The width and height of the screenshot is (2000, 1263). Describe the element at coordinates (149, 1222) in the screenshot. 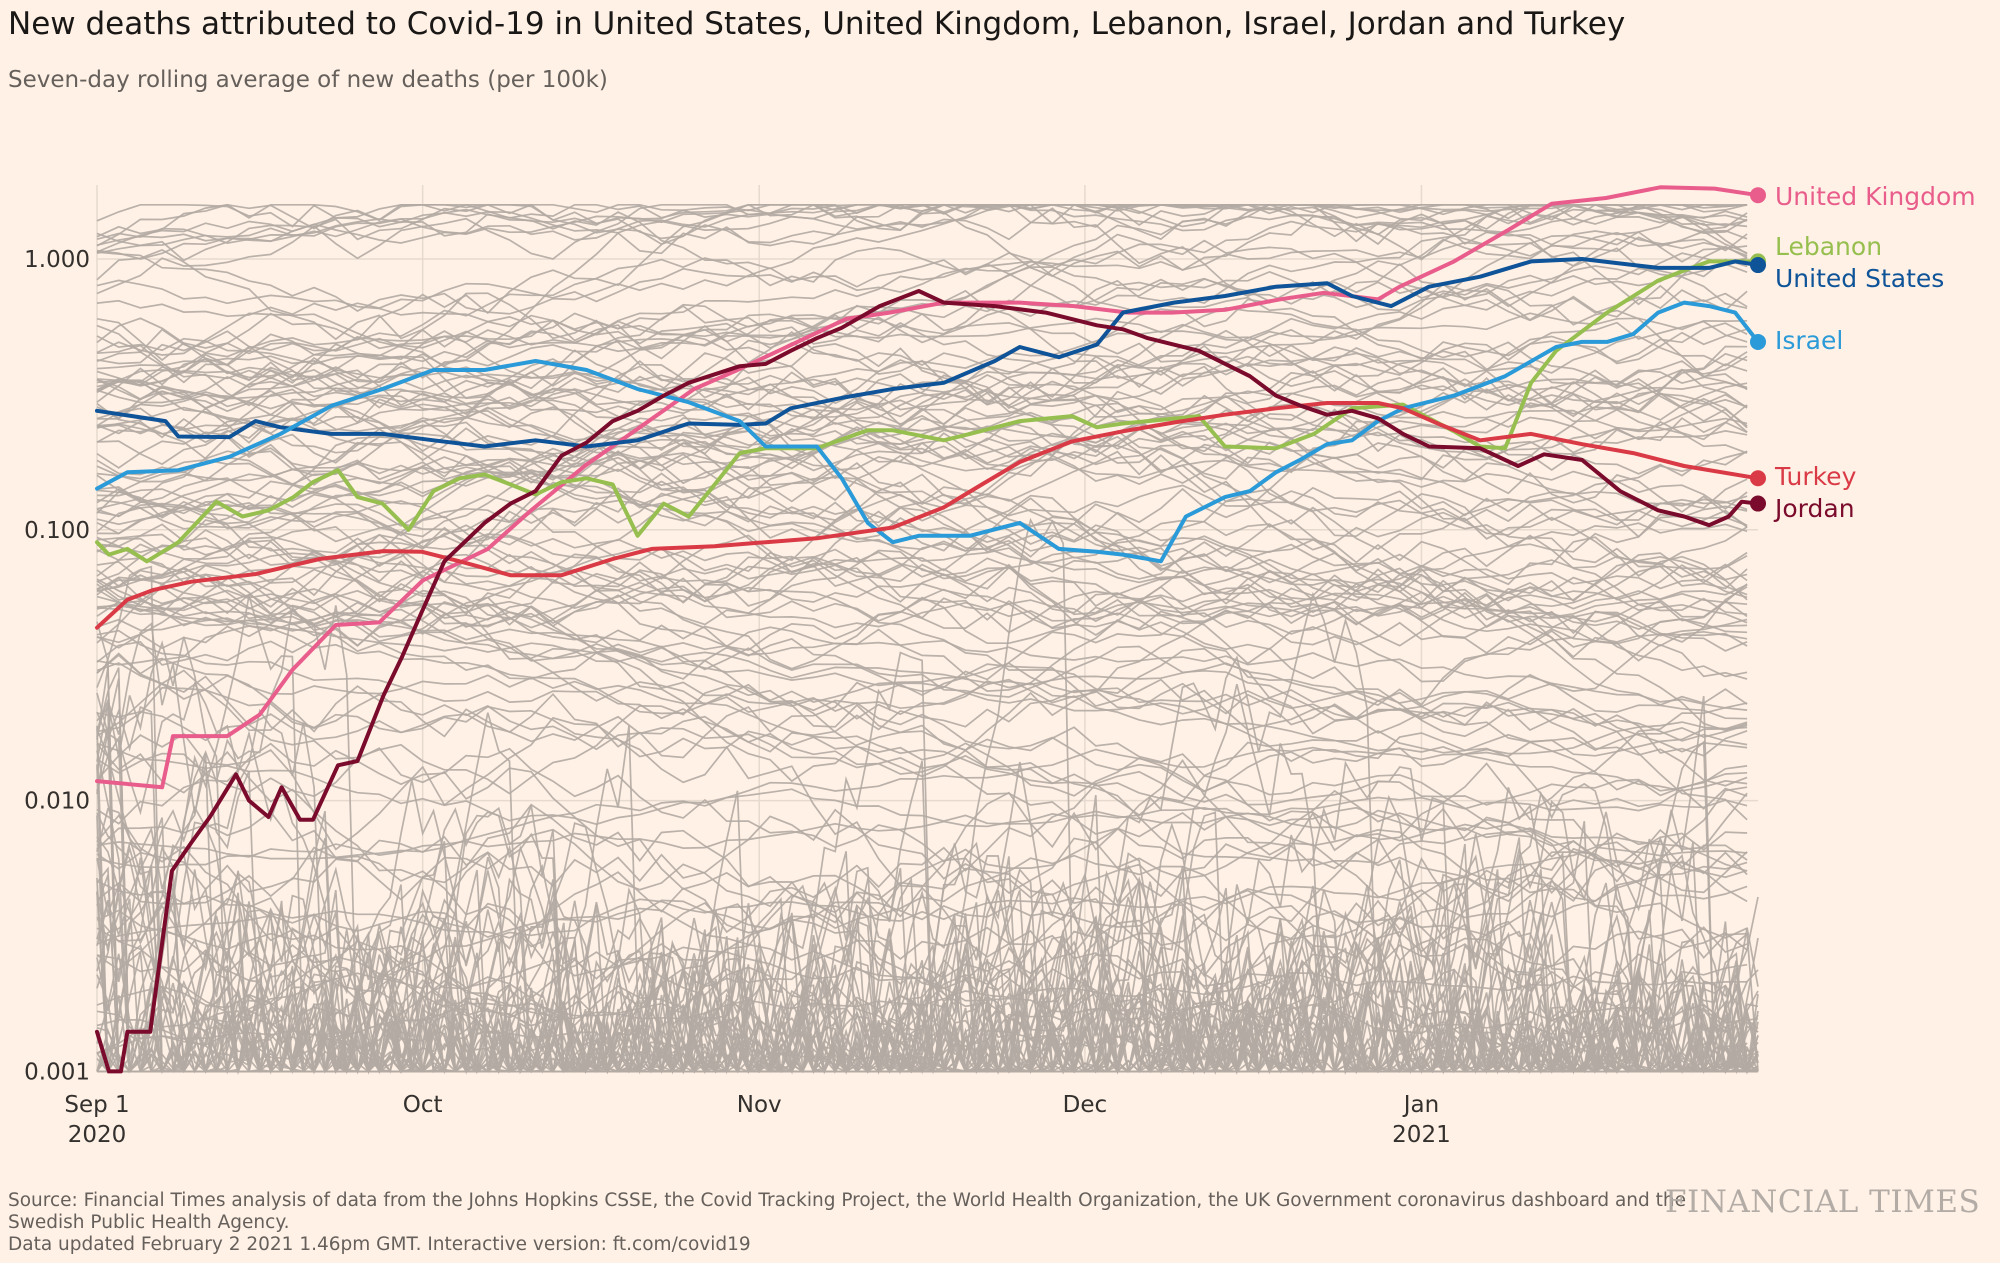

I see `source-note-continued: Swedish Public Health Agency.` at that location.